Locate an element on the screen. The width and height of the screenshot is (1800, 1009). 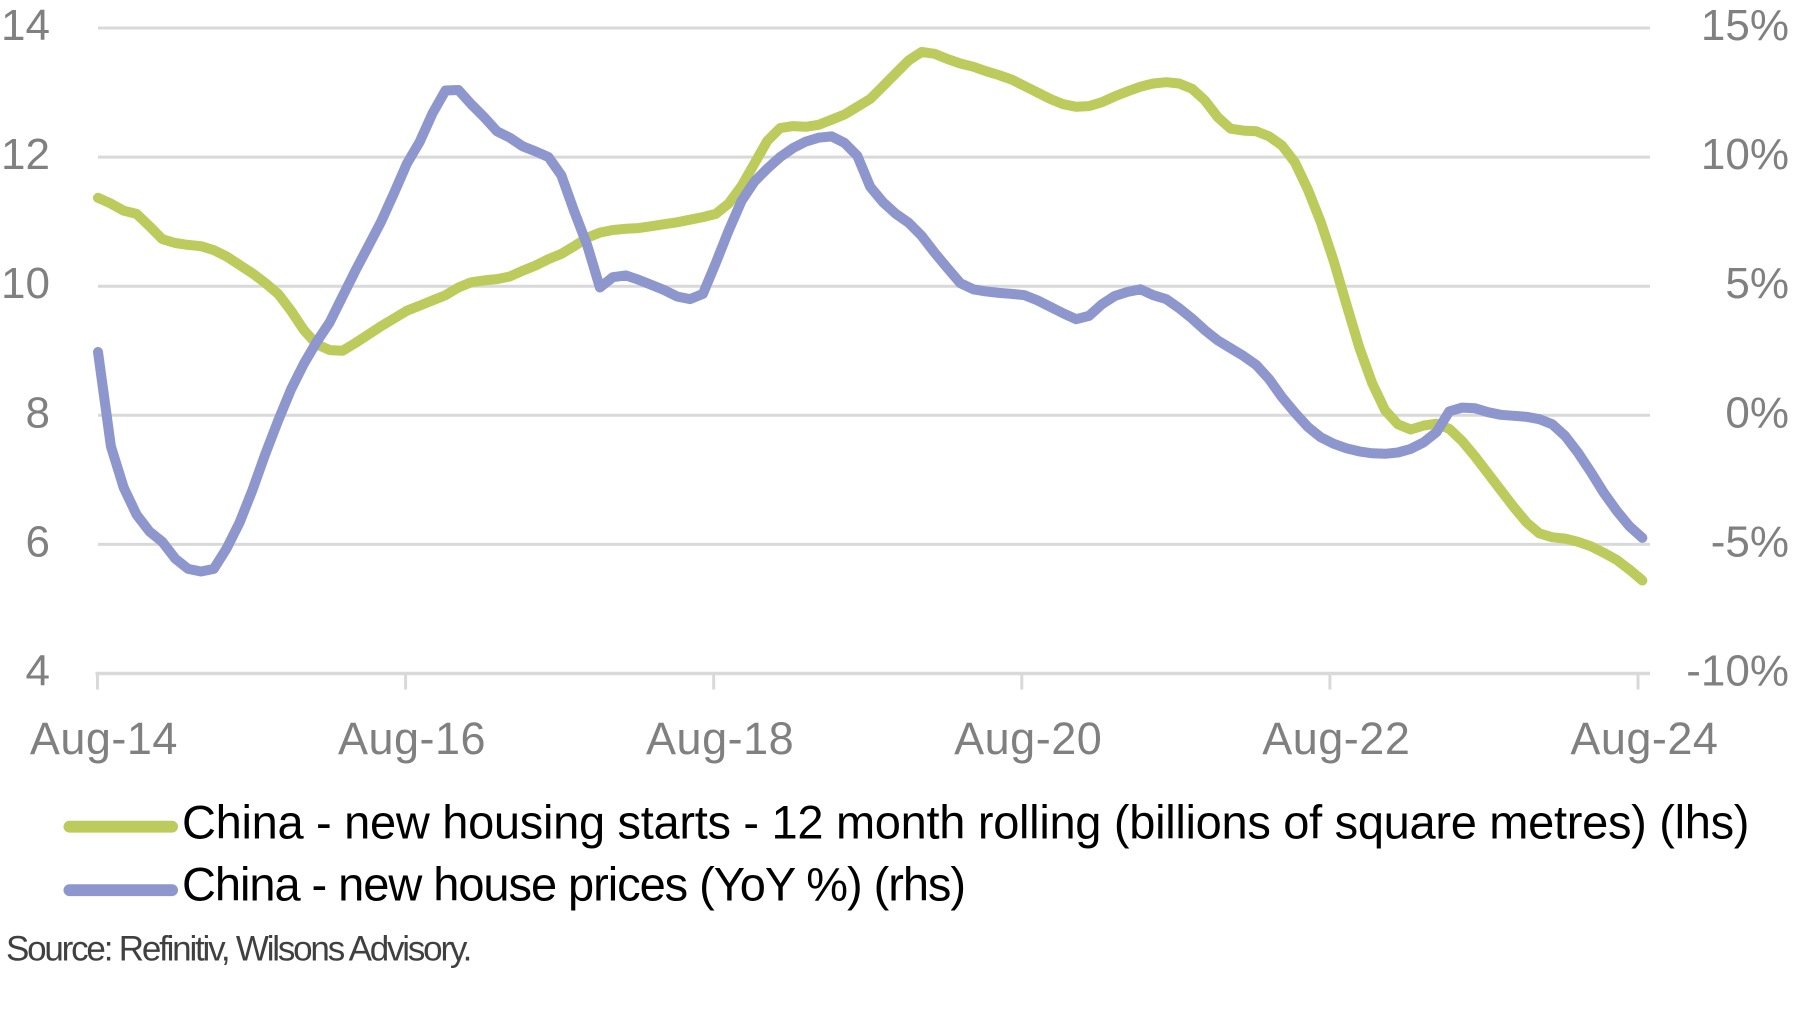
svg-text: 15% is located at coordinates (1745, 25).